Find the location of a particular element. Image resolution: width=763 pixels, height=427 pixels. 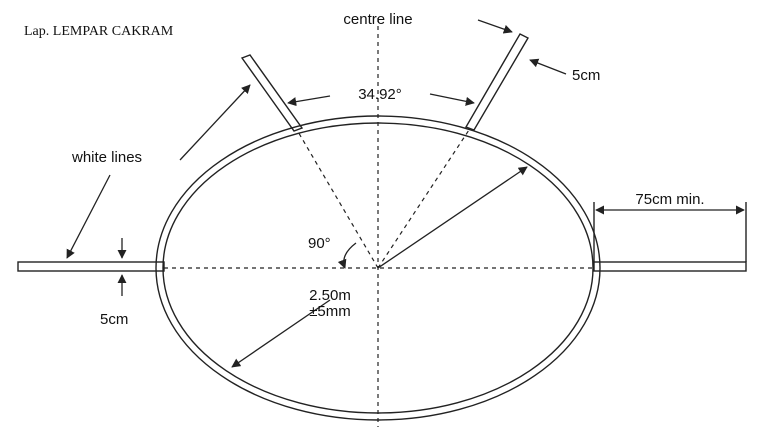

extension-label: 75cm min. is located at coordinates (669, 199).